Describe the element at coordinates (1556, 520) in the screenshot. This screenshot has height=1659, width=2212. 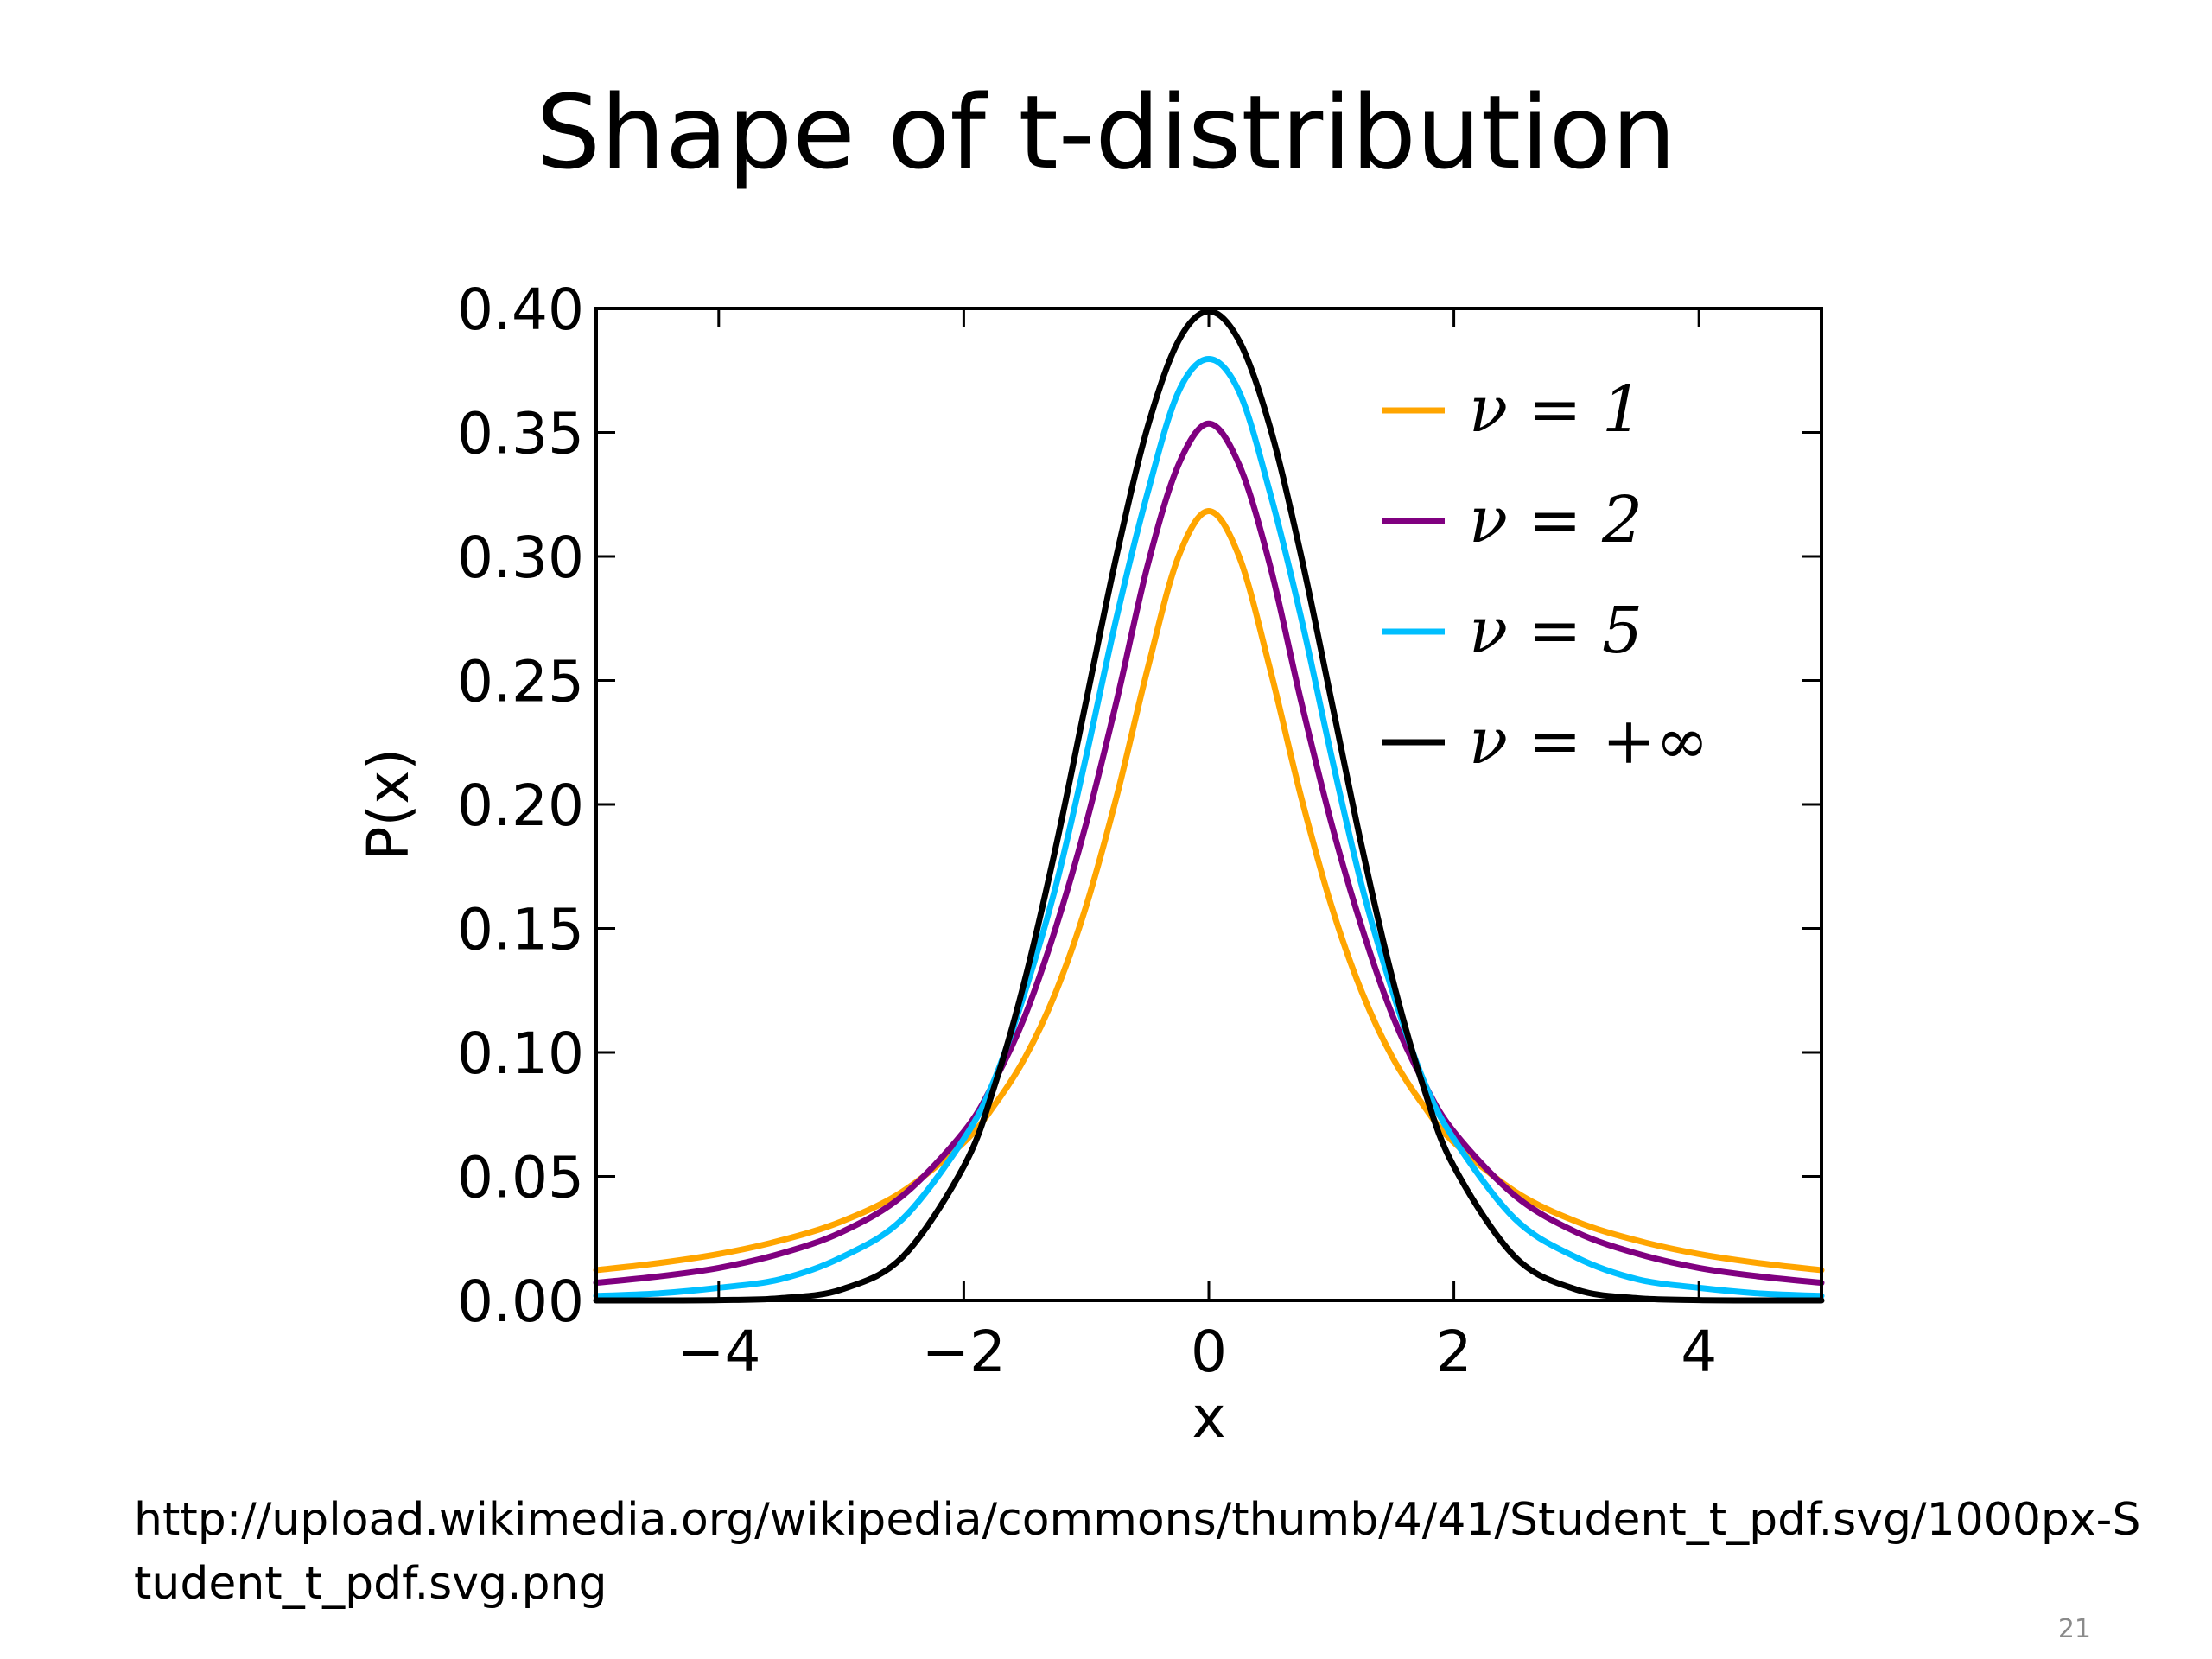
I see `legend-label-2: ν = 2` at that location.